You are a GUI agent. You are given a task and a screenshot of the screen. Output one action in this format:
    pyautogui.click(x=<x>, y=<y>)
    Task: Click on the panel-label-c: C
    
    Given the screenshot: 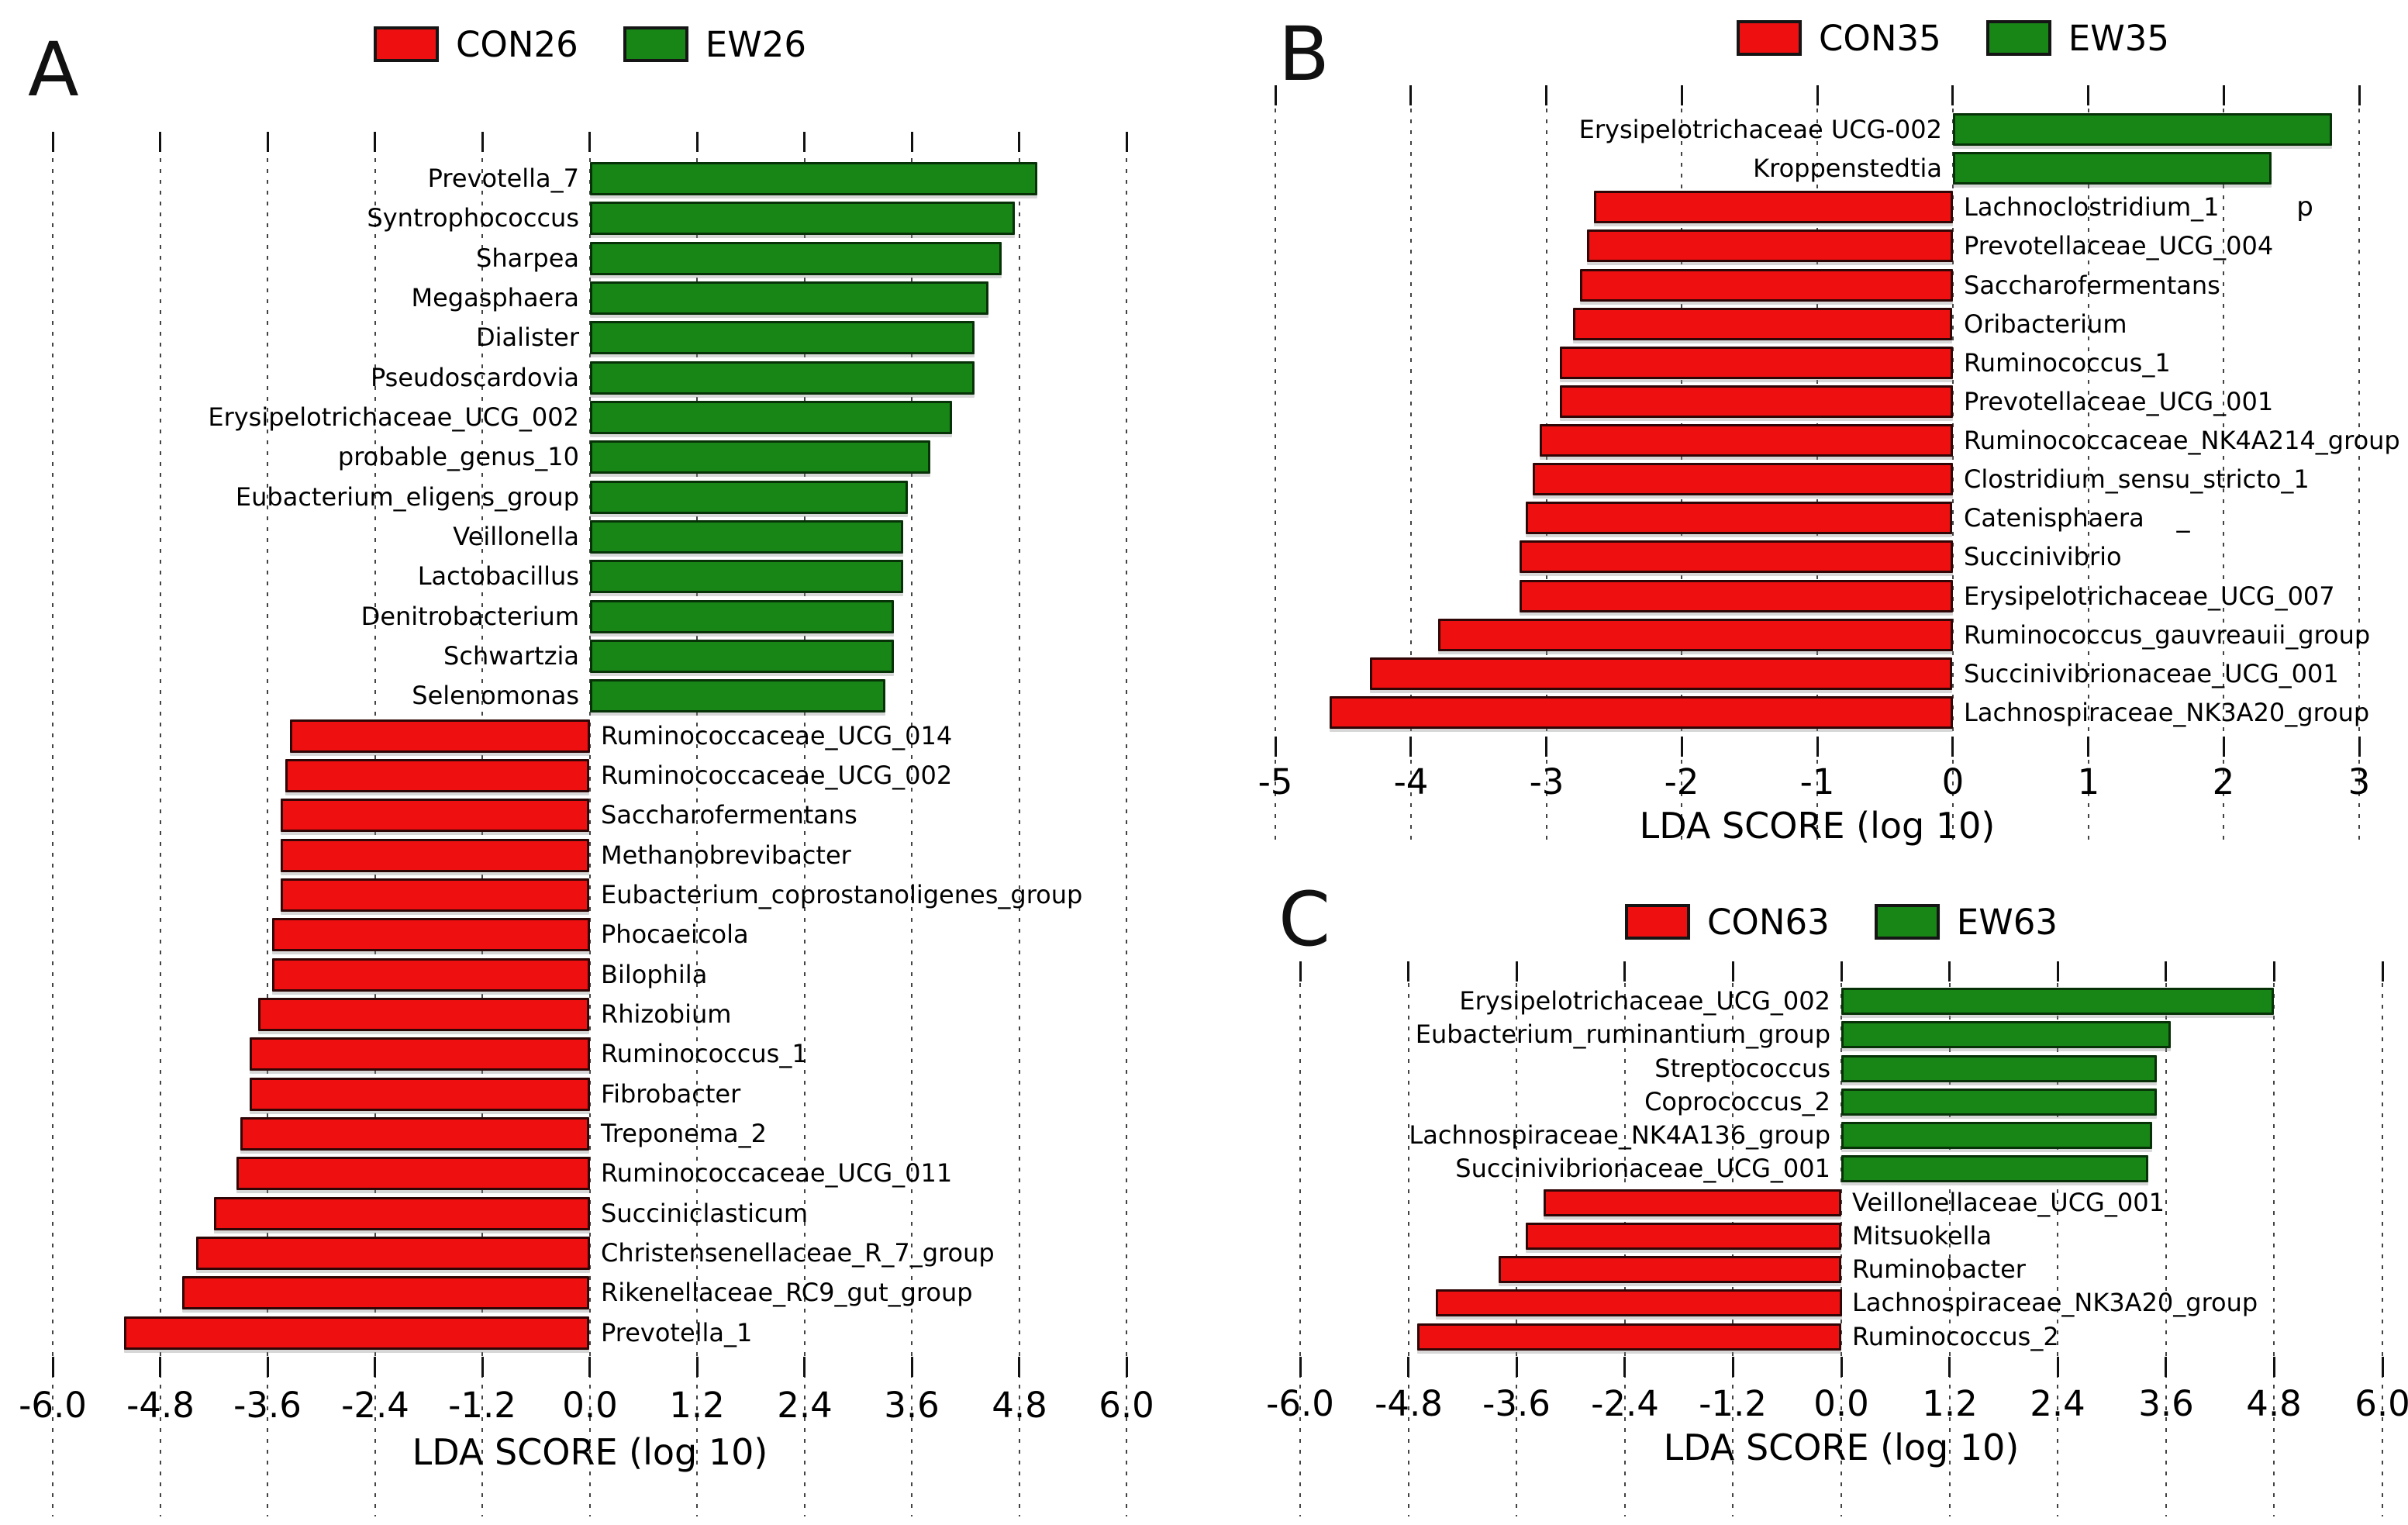 What is the action you would take?
    pyautogui.click(x=1304, y=919)
    